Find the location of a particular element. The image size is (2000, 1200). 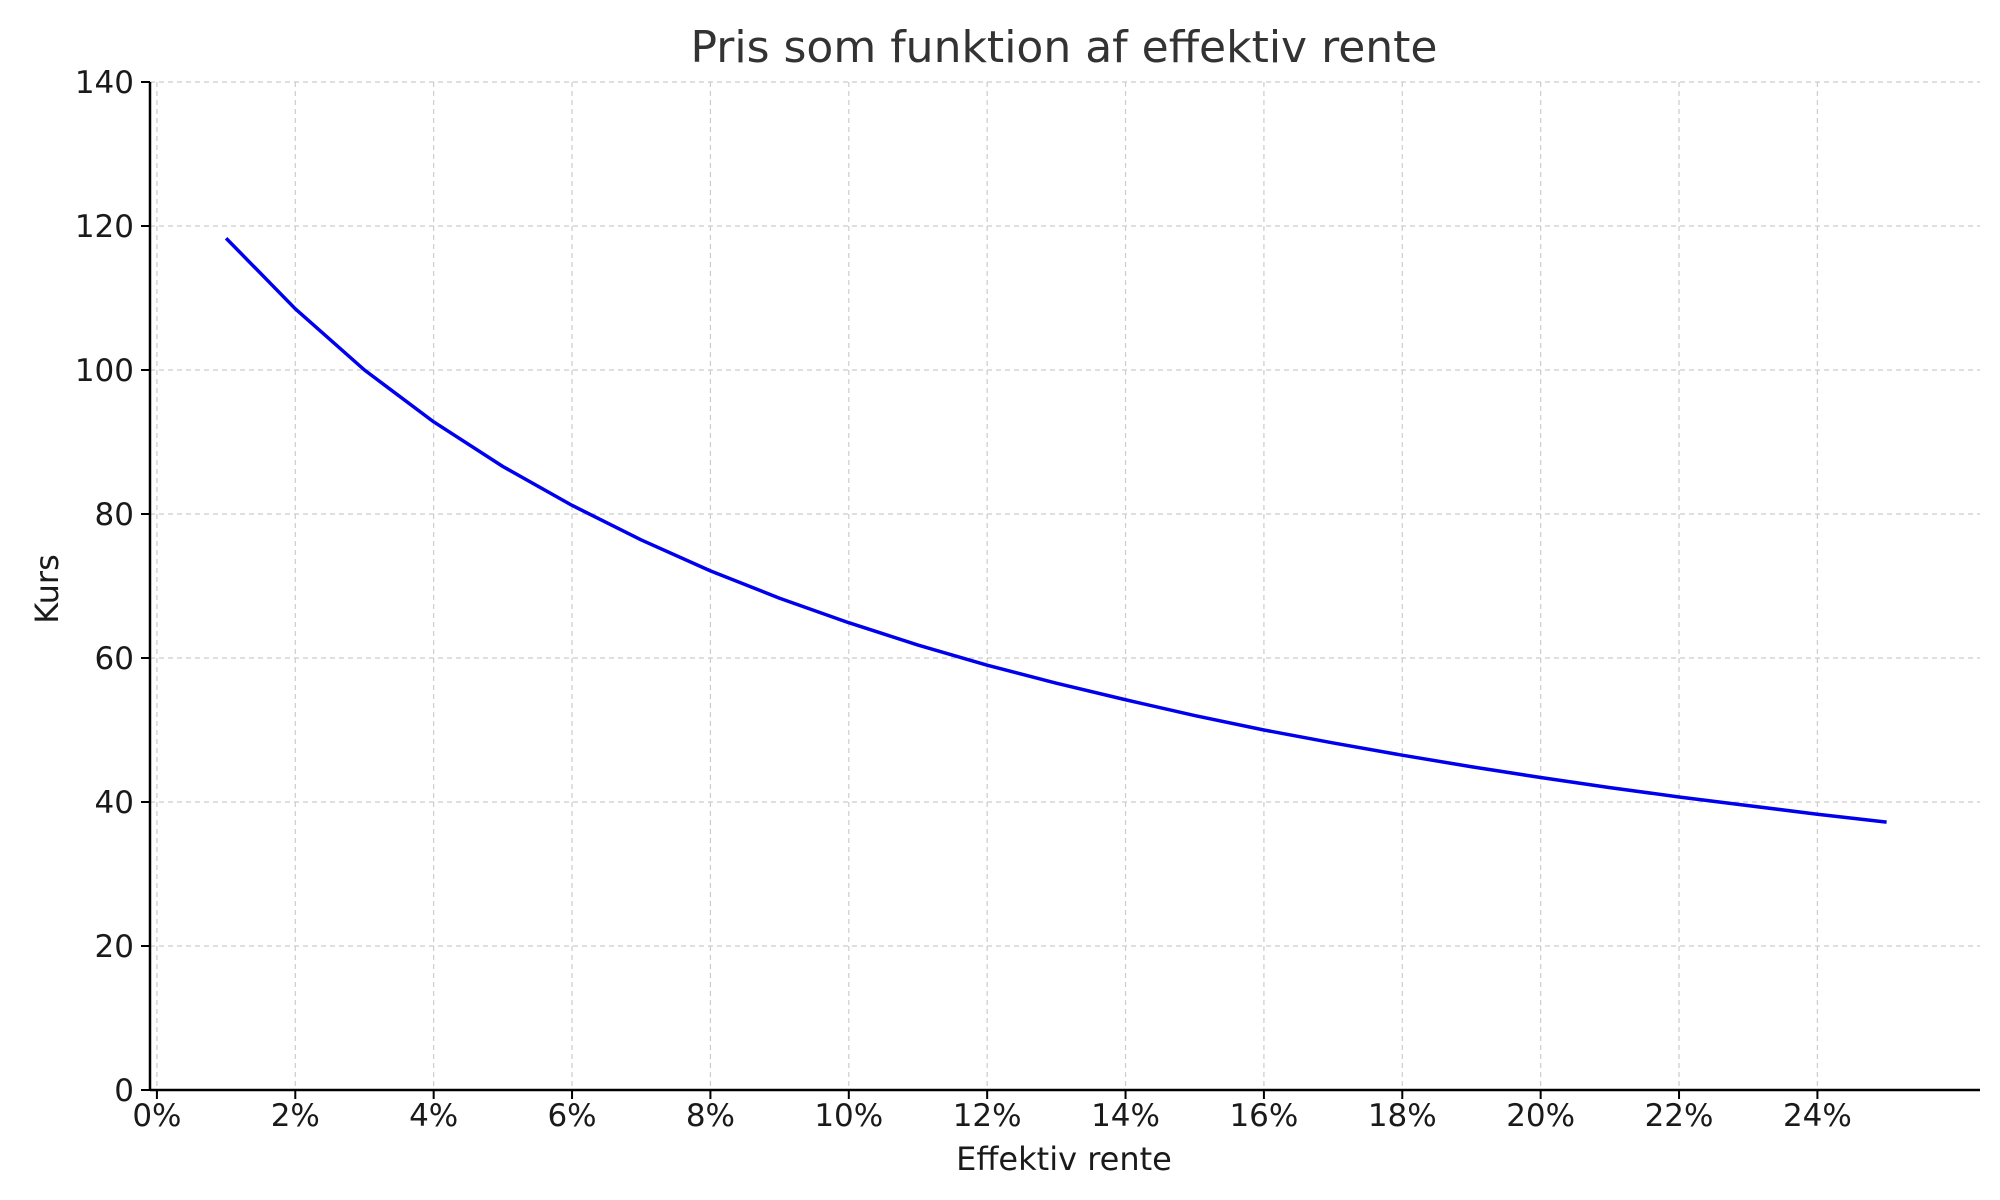

x-tick-label: 10% is located at coordinates (848, 1116).